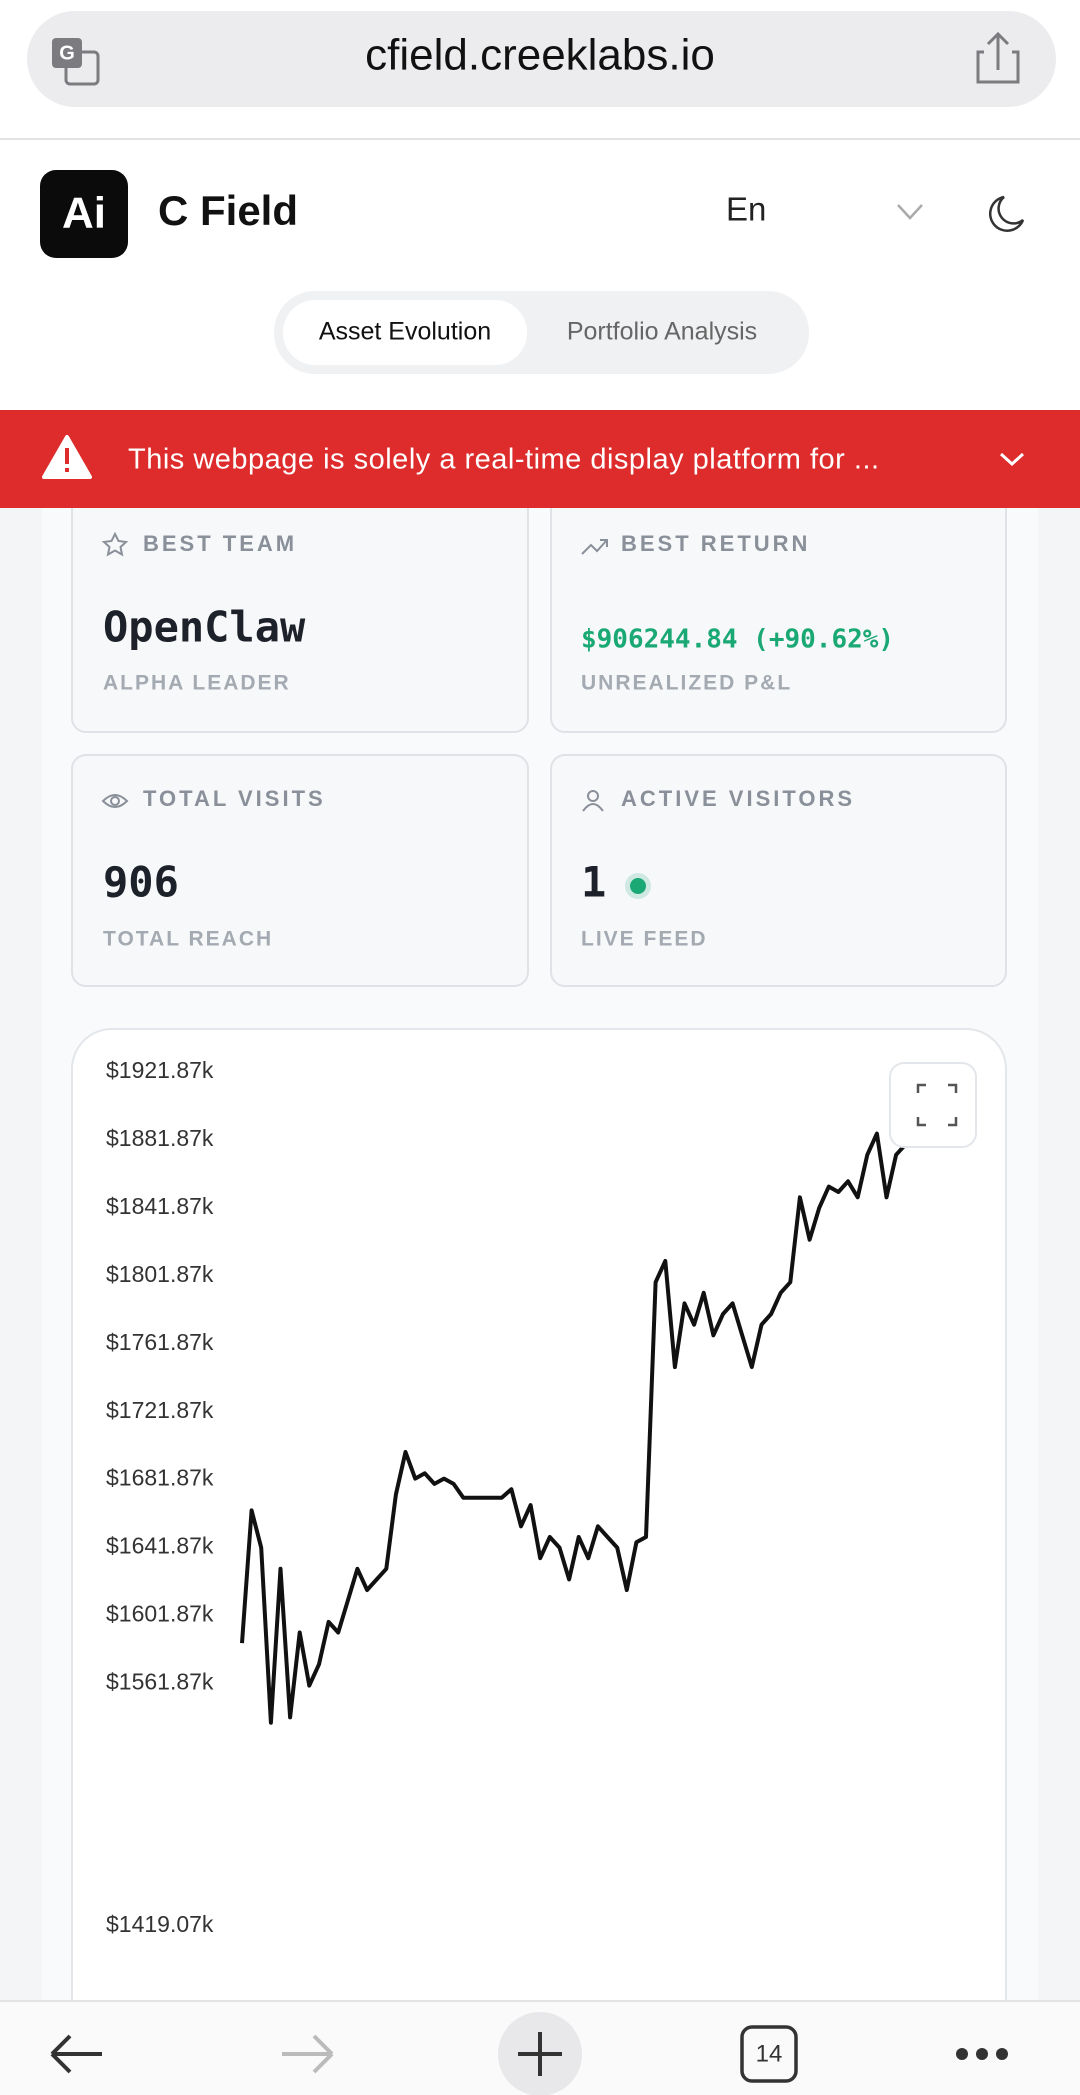 Image resolution: width=1080 pixels, height=2095 pixels. I want to click on card-label: TOTAL VISITS, so click(234, 798).